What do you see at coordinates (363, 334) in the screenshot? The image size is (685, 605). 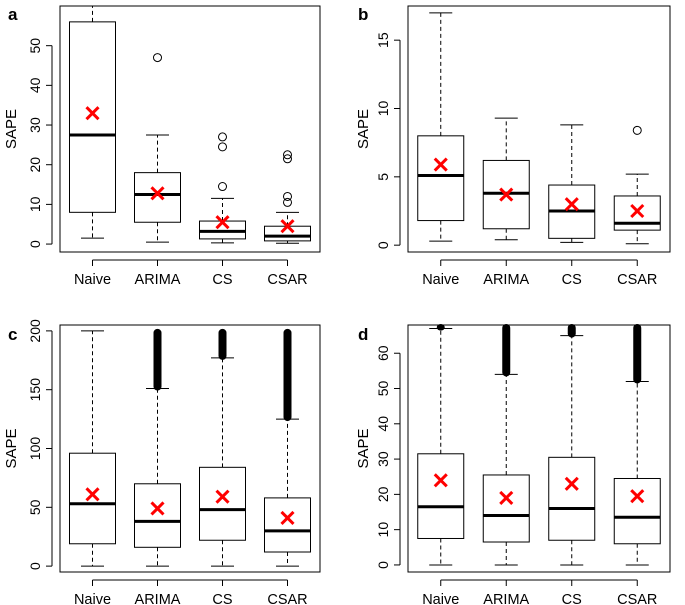 I see `panel-label: d` at bounding box center [363, 334].